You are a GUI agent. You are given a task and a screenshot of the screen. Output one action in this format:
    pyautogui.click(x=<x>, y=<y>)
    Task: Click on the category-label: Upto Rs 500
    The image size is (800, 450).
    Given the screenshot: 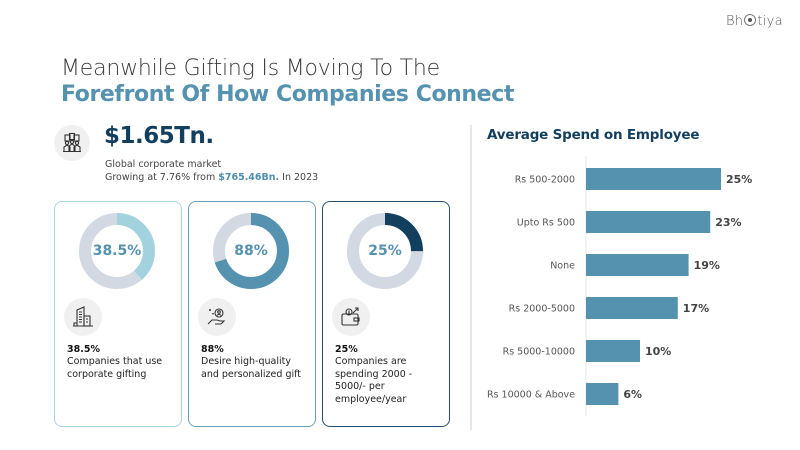 What is the action you would take?
    pyautogui.click(x=546, y=223)
    